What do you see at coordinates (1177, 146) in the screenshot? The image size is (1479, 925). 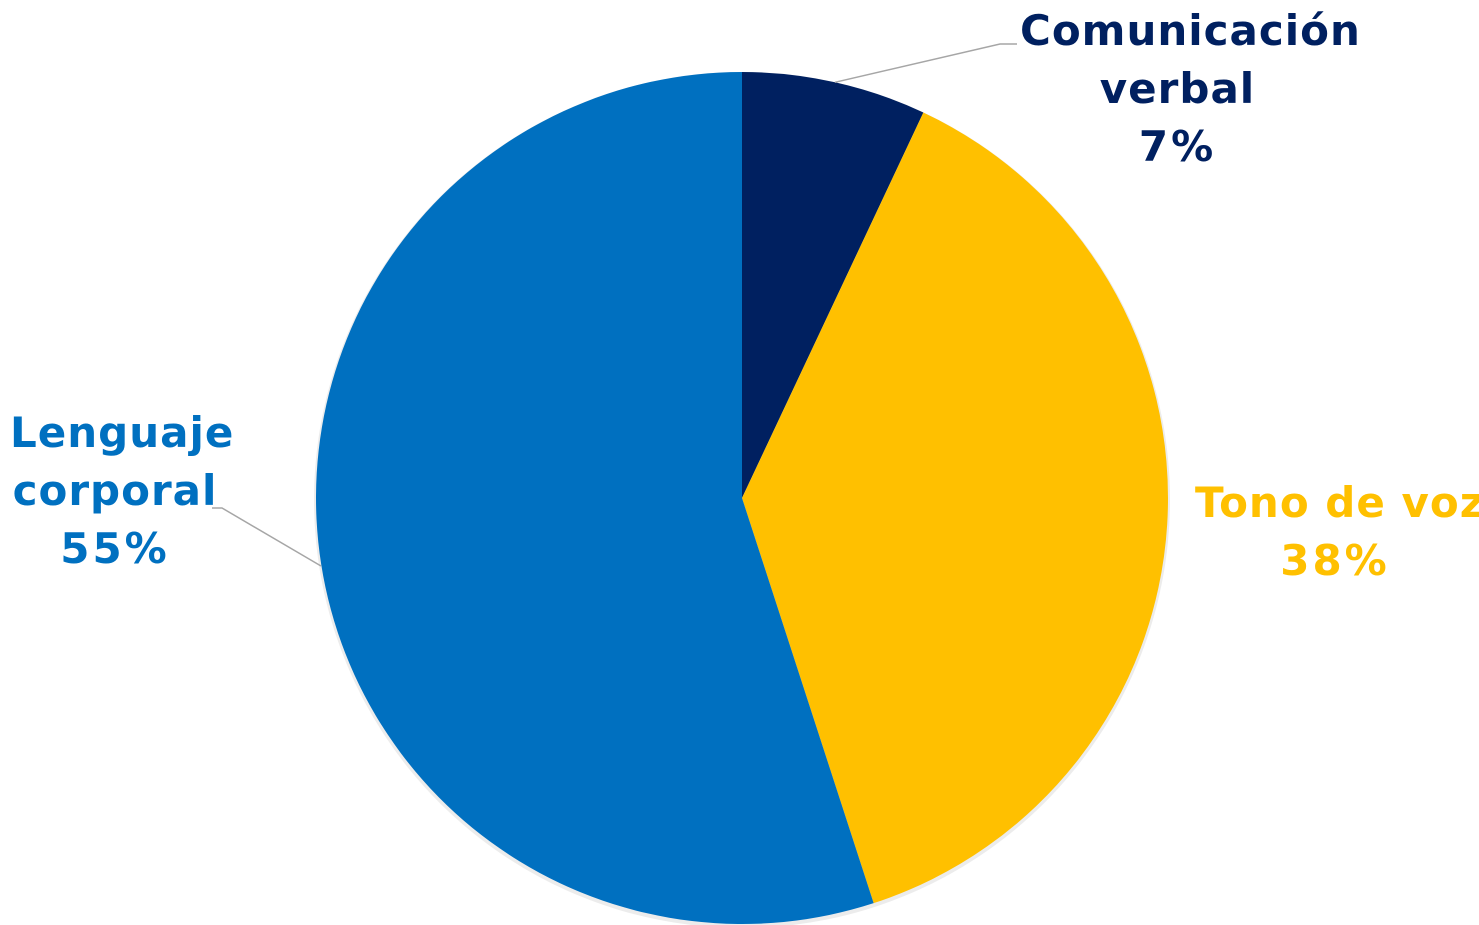 I see `label-comunicacion-verbal-percent: 7%` at bounding box center [1177, 146].